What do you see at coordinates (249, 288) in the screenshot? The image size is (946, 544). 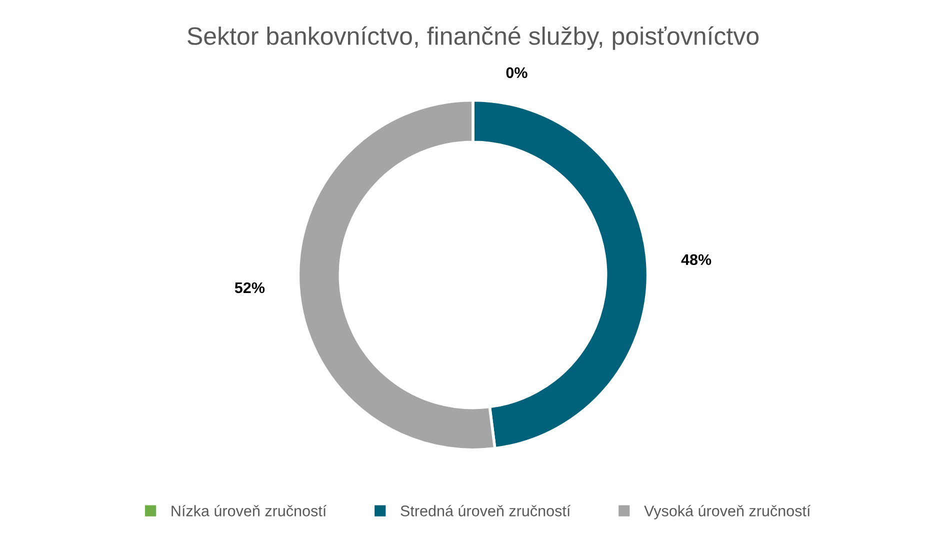 I see `data-label: 52%` at bounding box center [249, 288].